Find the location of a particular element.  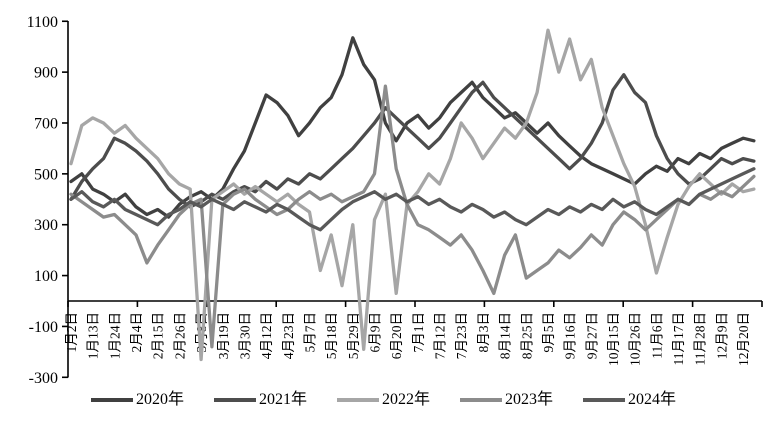

x-axis-category-label: 2月26日 is located at coordinates (179, 335).